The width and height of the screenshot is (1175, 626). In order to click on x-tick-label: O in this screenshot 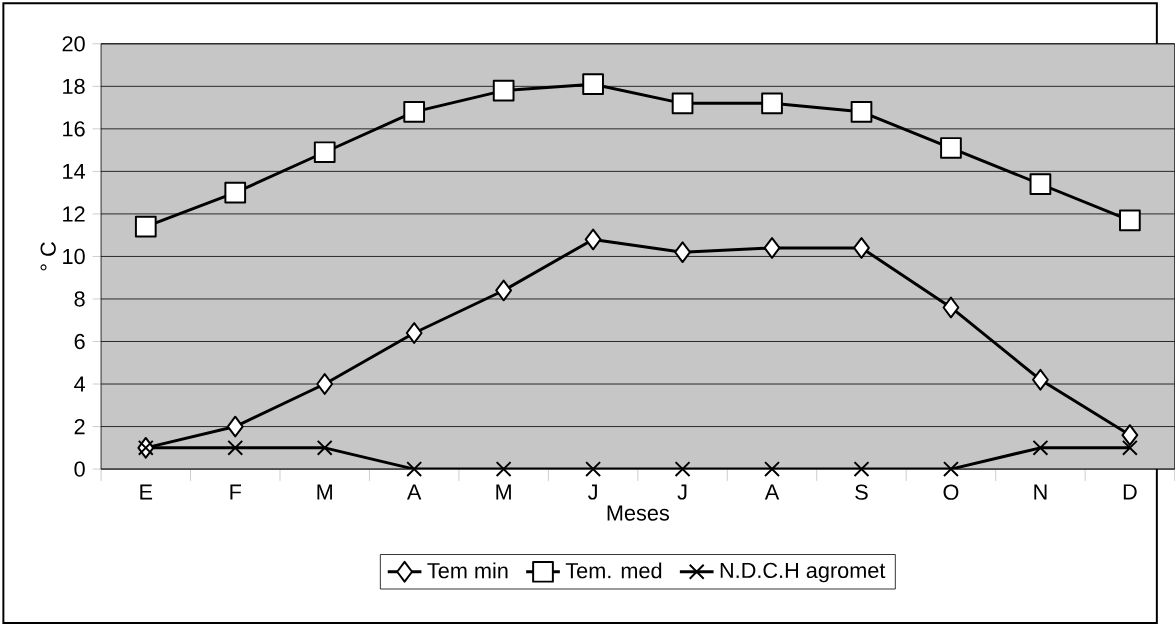, I will do `click(951, 492)`.